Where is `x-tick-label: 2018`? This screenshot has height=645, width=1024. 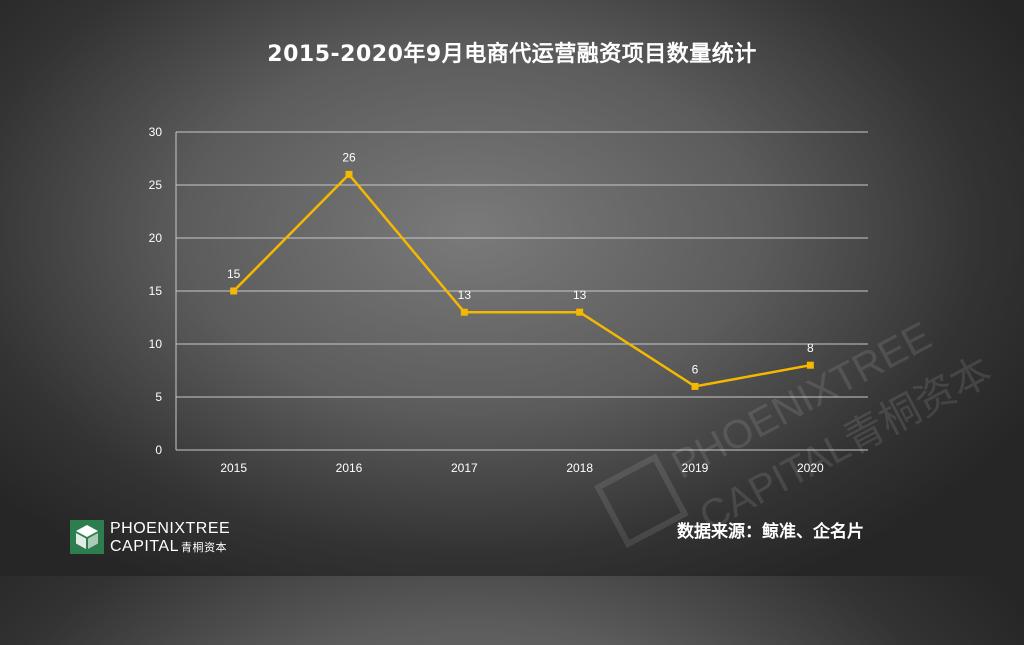
x-tick-label: 2018 is located at coordinates (579, 468).